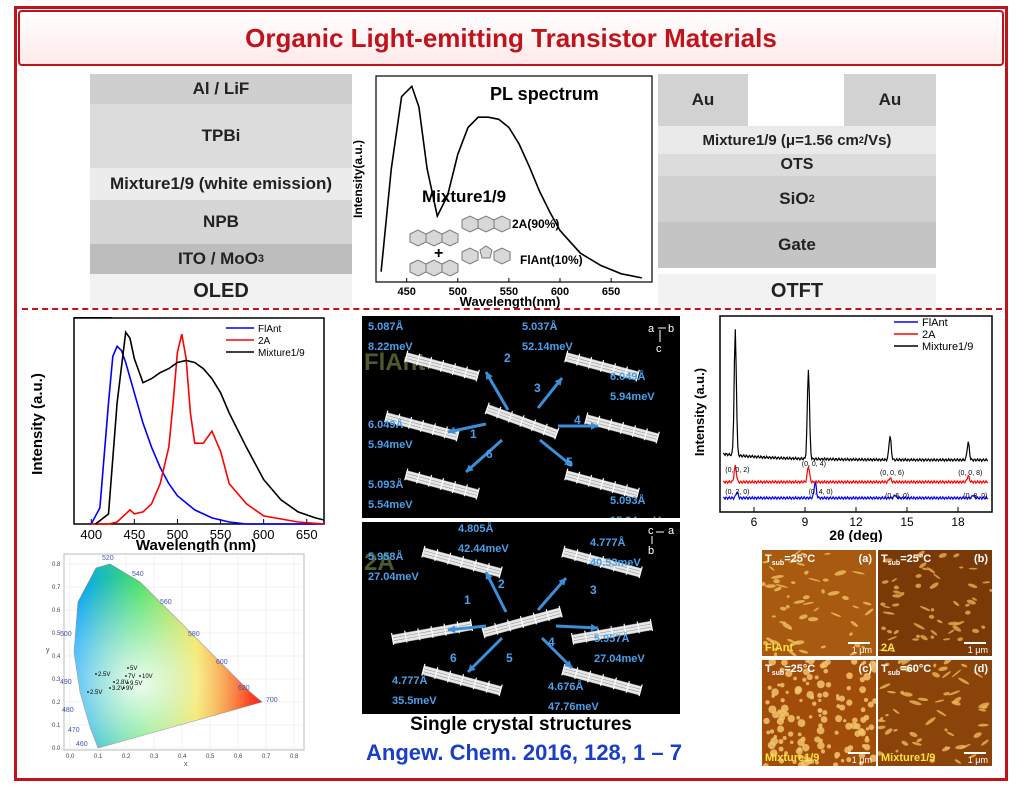 This screenshot has width=1024, height=791. I want to click on twoa-index: 6, so click(453, 658).